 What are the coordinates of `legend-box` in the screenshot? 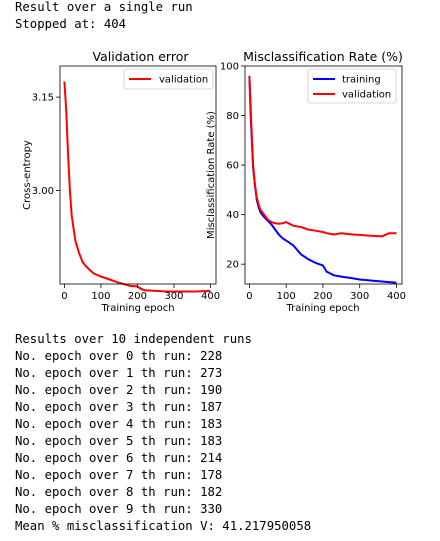 It's located at (168, 79).